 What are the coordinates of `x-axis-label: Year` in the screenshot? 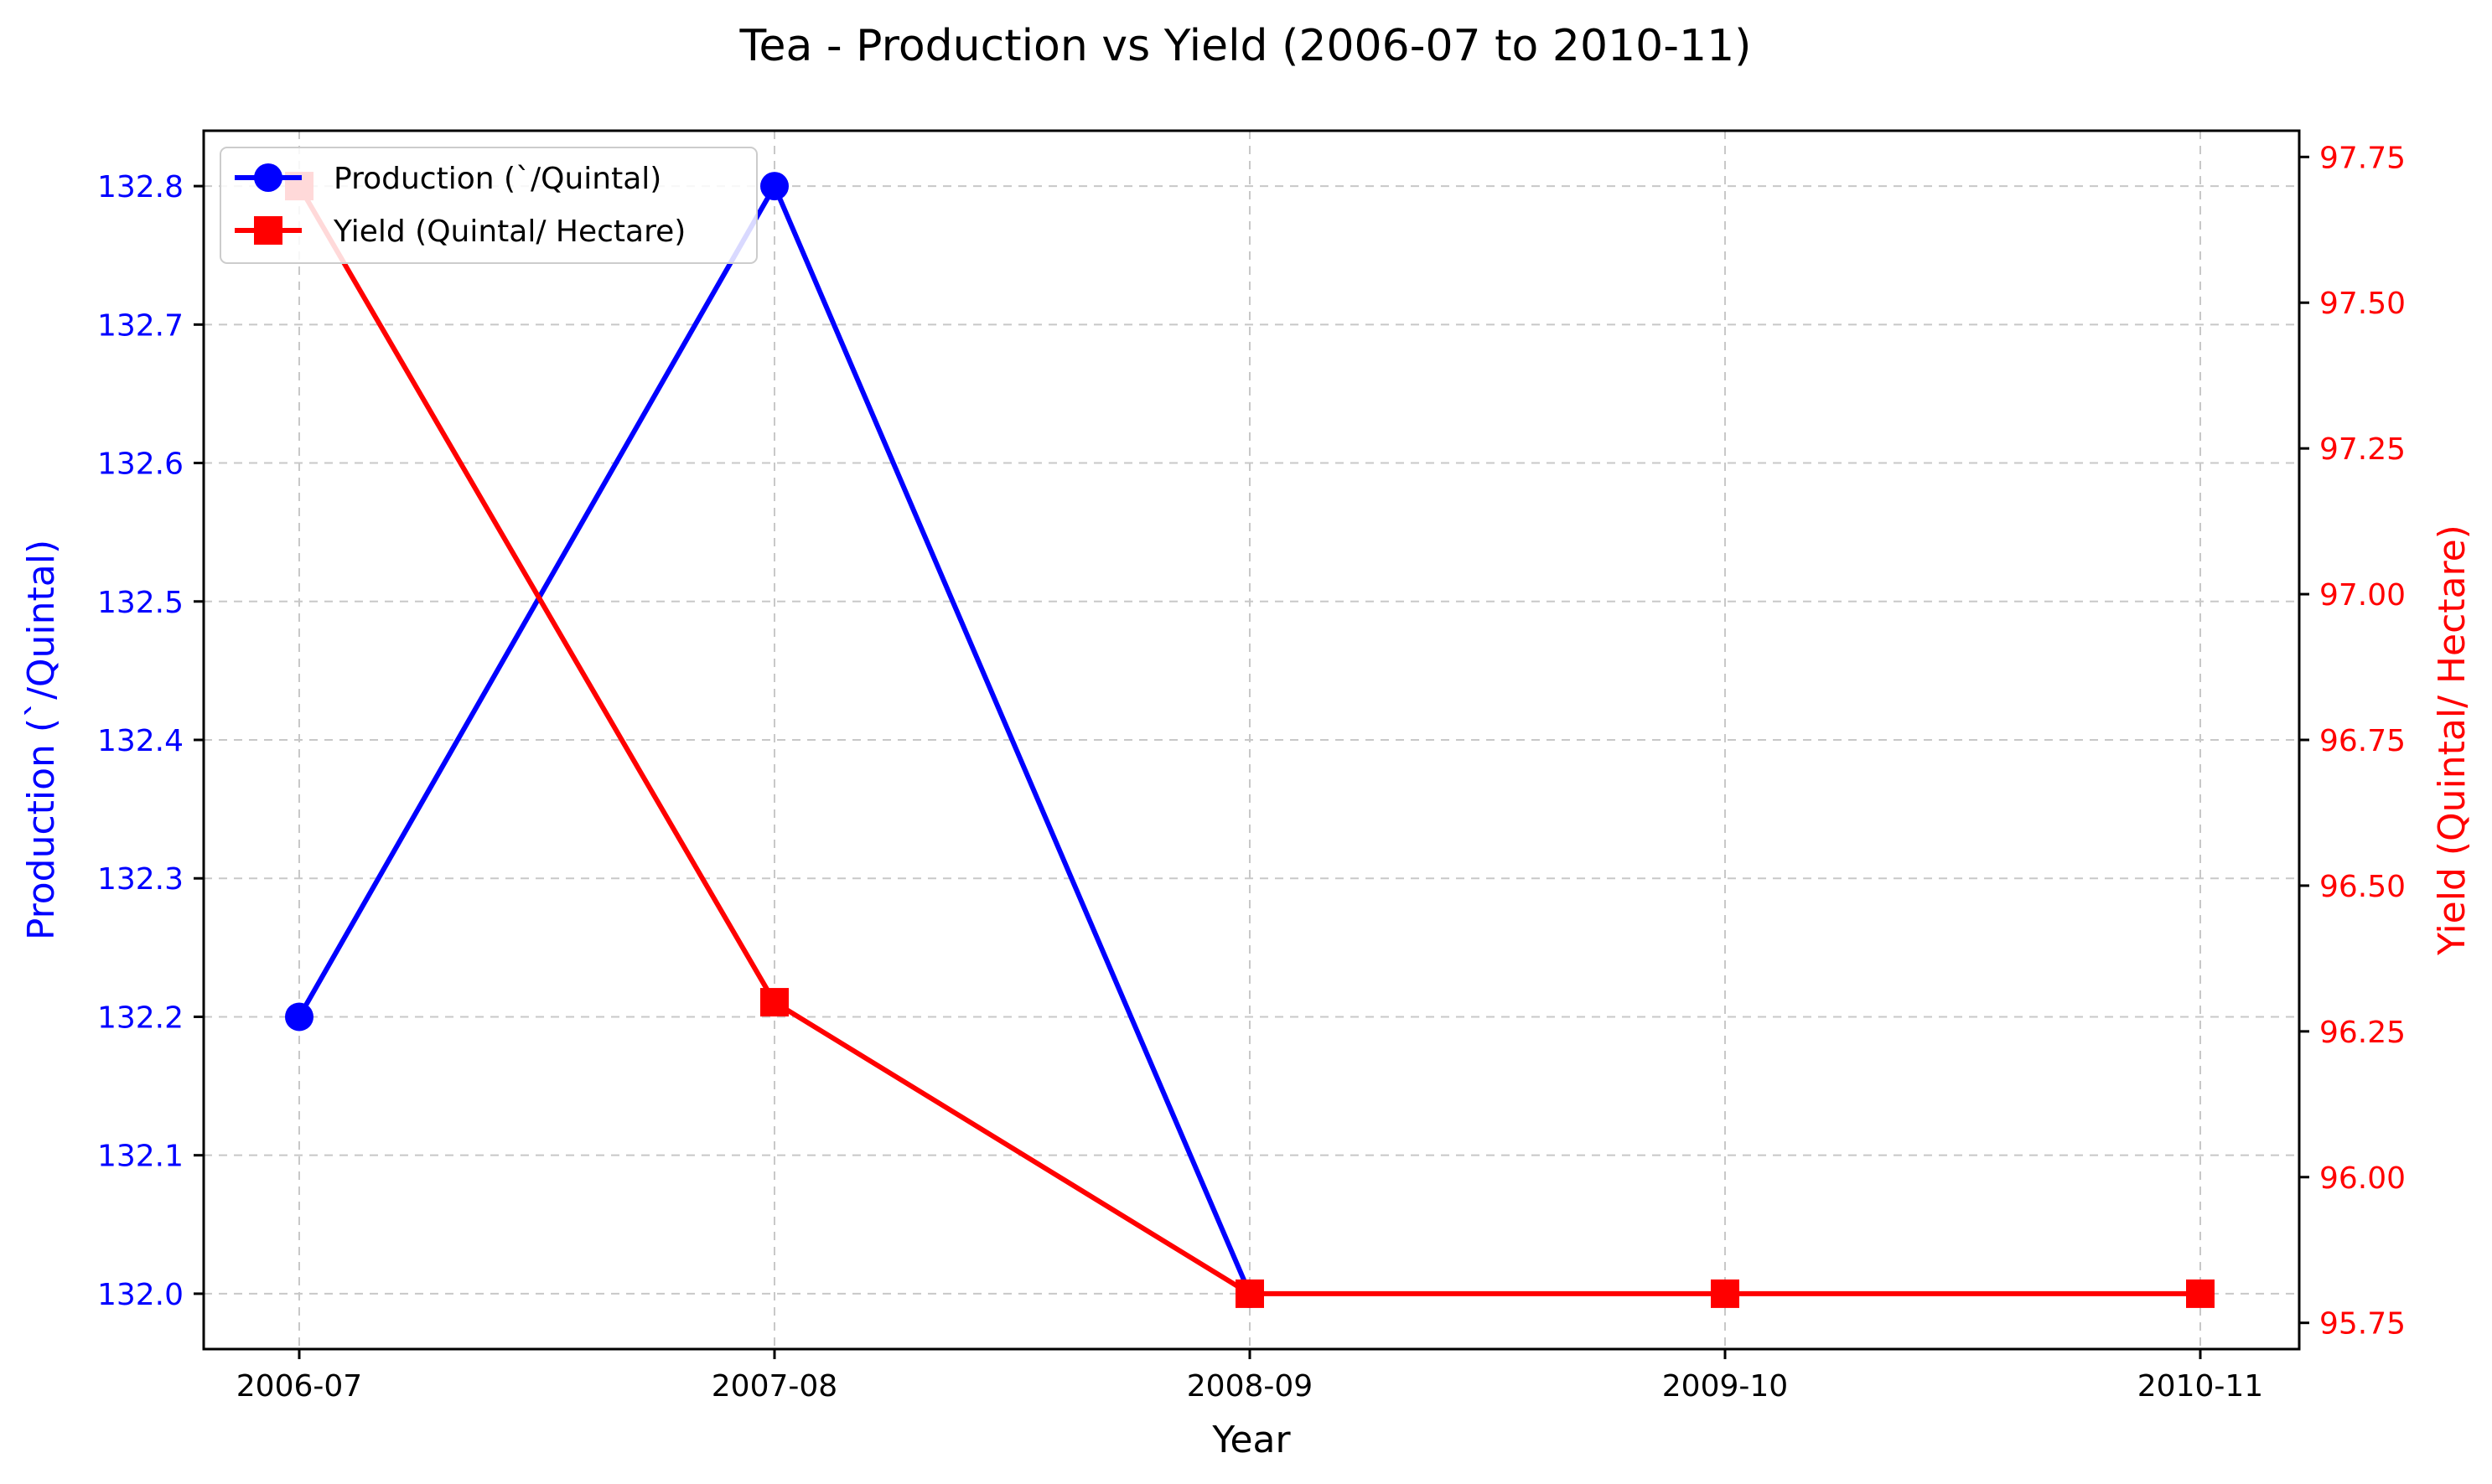 It's located at (1251, 1440).